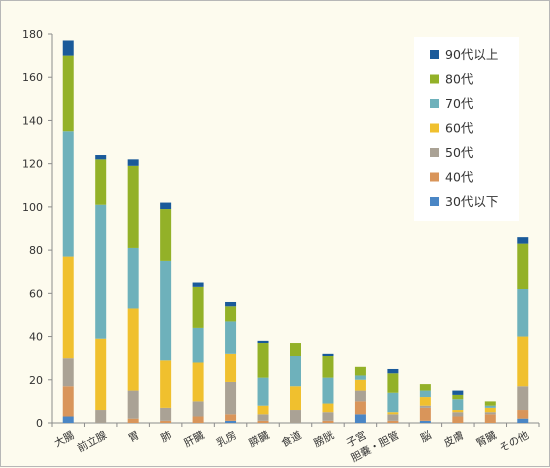  I want to click on y-tick-label: 100, so click(32, 207).